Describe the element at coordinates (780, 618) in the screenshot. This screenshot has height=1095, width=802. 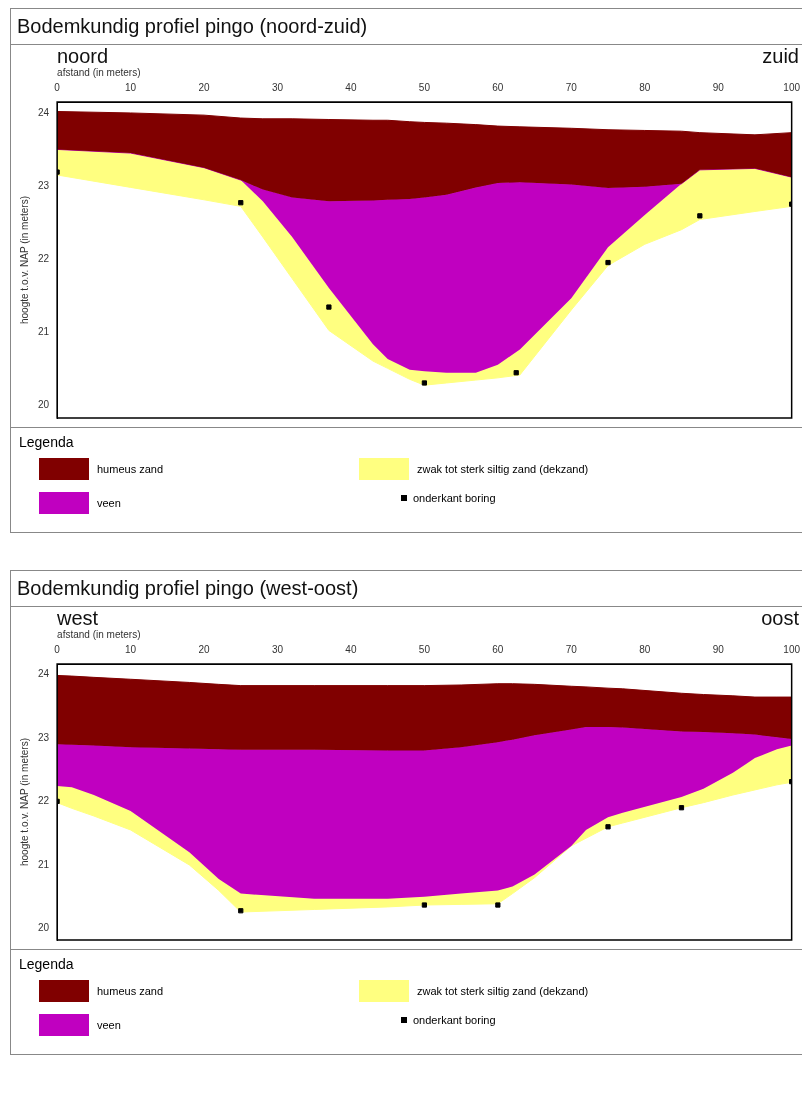
I see `text: oost` at that location.